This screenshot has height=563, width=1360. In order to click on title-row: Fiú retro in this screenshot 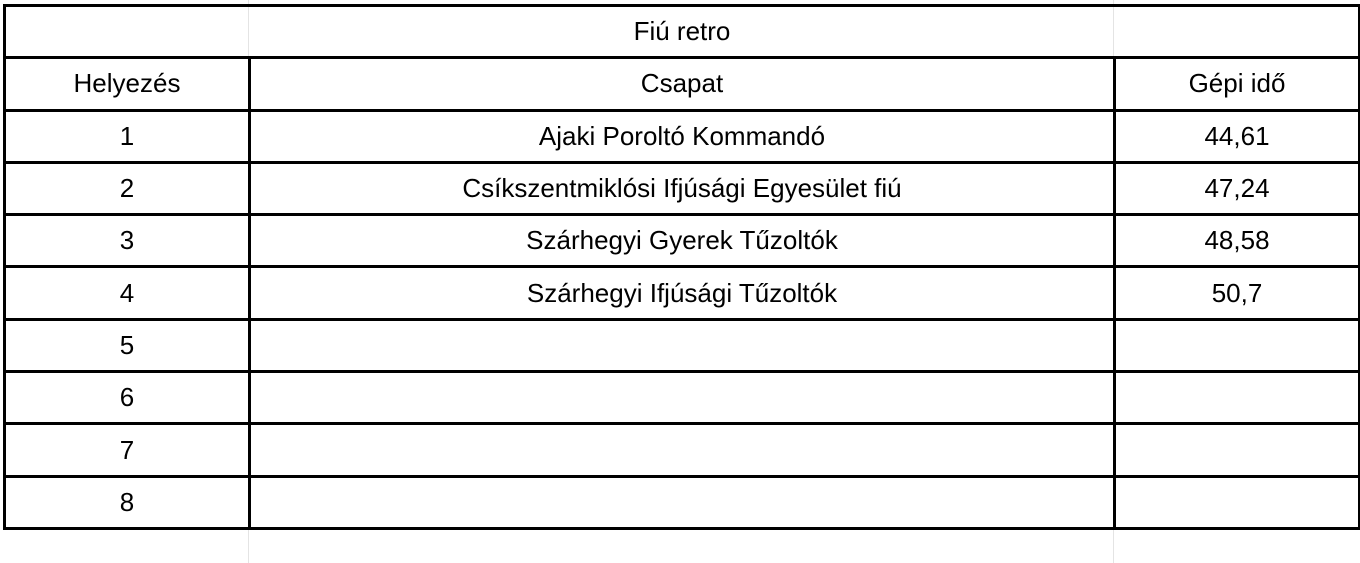, I will do `click(681, 31)`.